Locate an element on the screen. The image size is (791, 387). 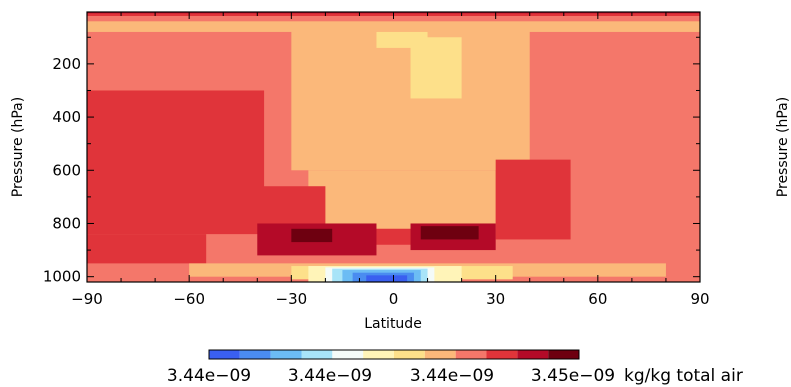
y-axis-title: Pressure (hPa) is located at coordinates (18, 147).